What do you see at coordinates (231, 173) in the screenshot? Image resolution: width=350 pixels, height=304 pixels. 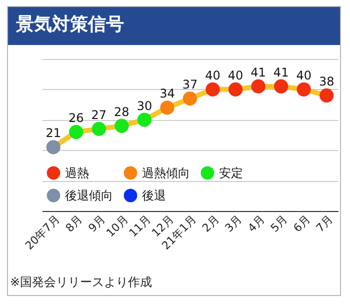 I see `legend-label: 安定` at bounding box center [231, 173].